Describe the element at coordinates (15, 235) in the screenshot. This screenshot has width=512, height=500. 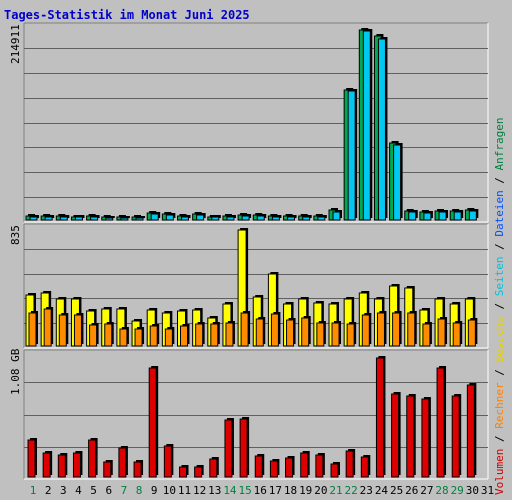
I see `ymax-visits: 835` at that location.